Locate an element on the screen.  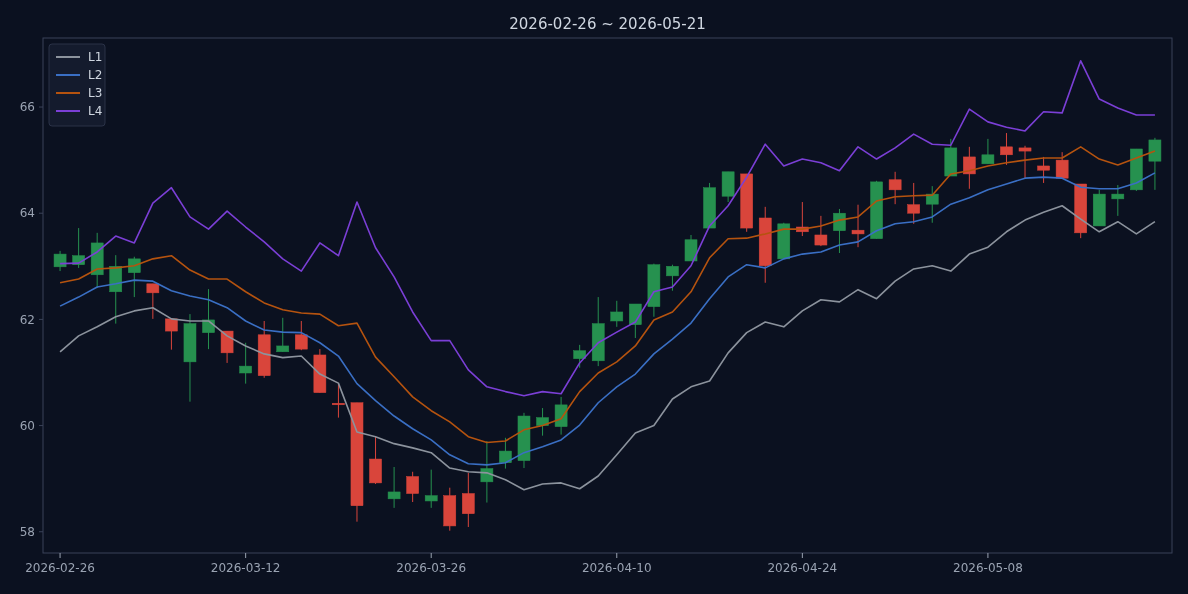
y-tick-label: 64 is located at coordinates (27, 213).